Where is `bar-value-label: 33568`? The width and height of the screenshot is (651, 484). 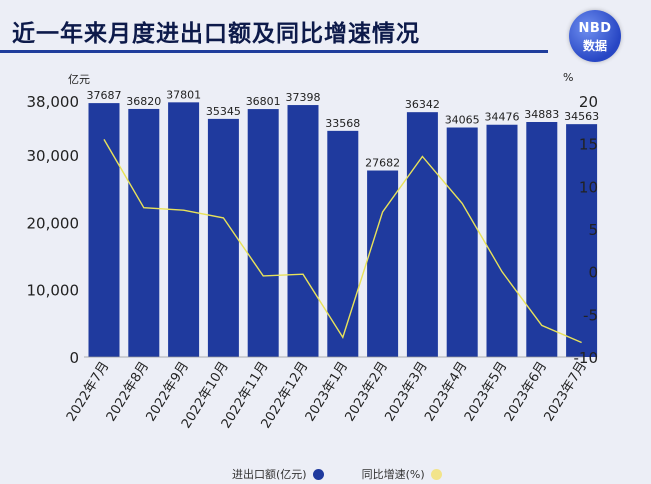
bar-value-label: 33568 is located at coordinates (342, 123).